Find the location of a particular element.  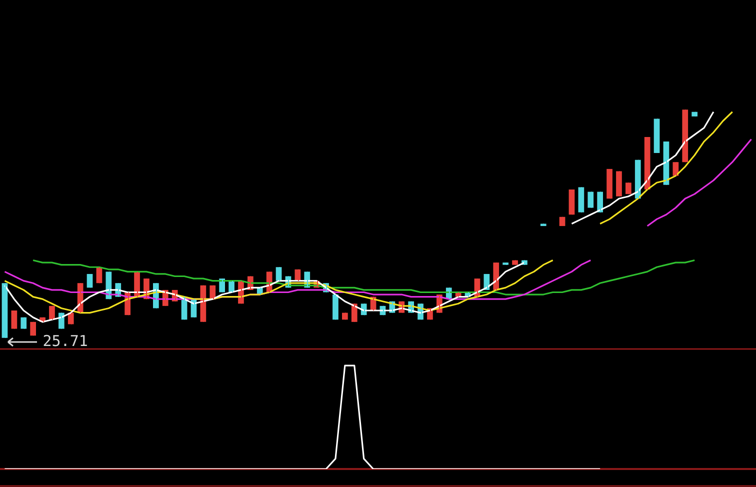

annotation: 25.71 is located at coordinates (65, 341).